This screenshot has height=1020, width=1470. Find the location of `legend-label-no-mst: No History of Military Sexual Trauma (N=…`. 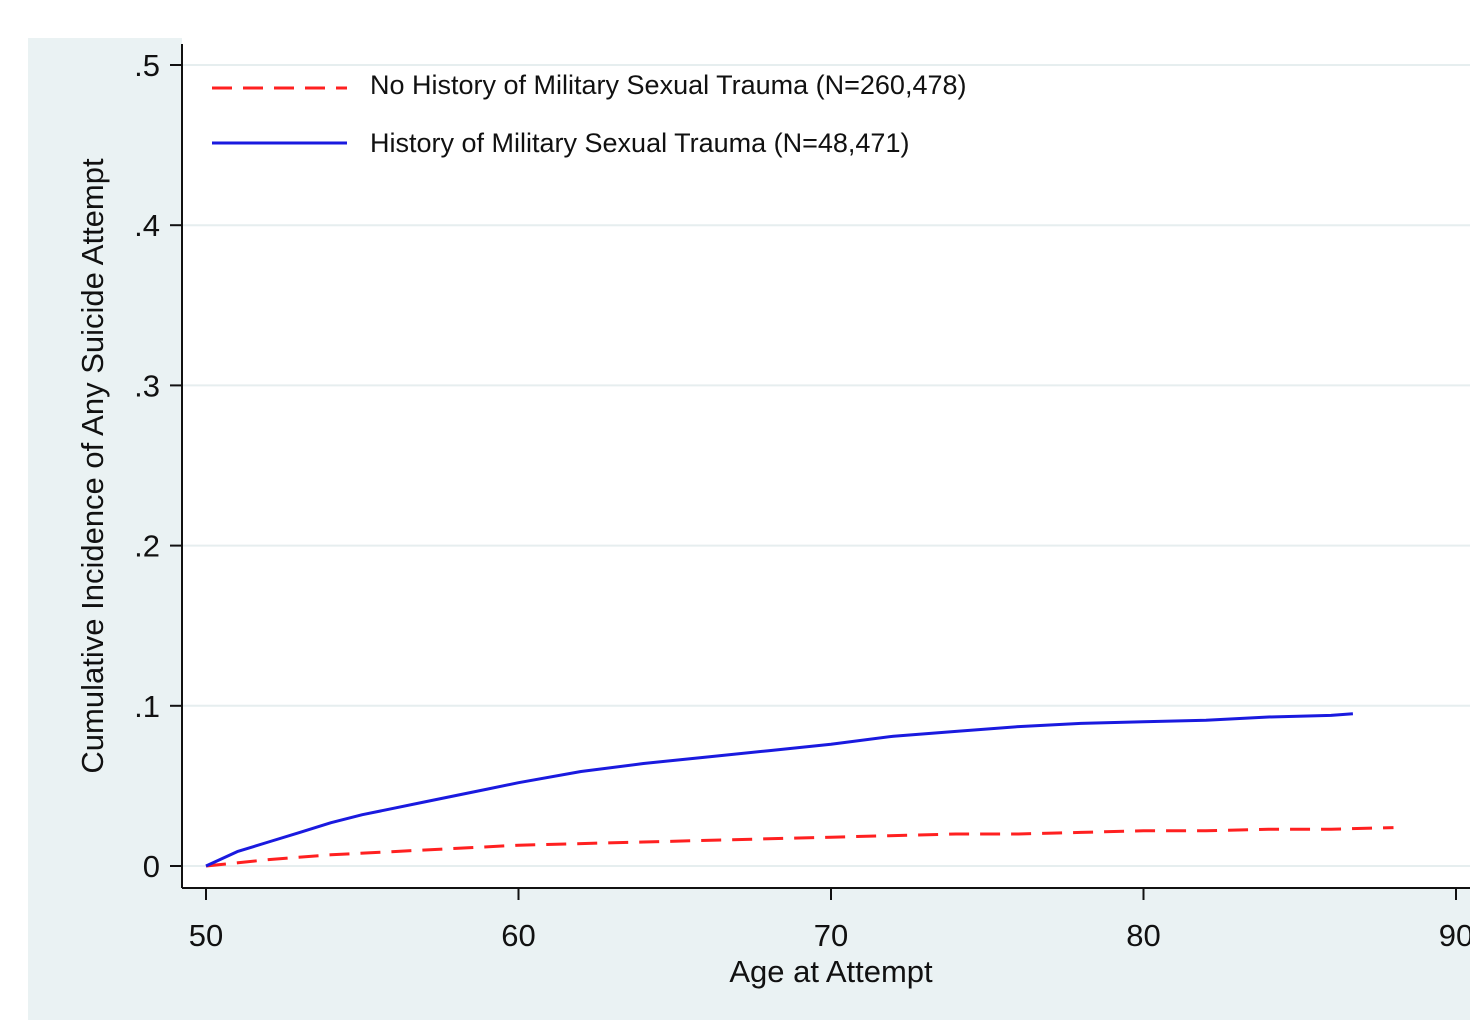

legend-label-no-mst: No History of Military Sexual Trauma (N=… is located at coordinates (668, 85).